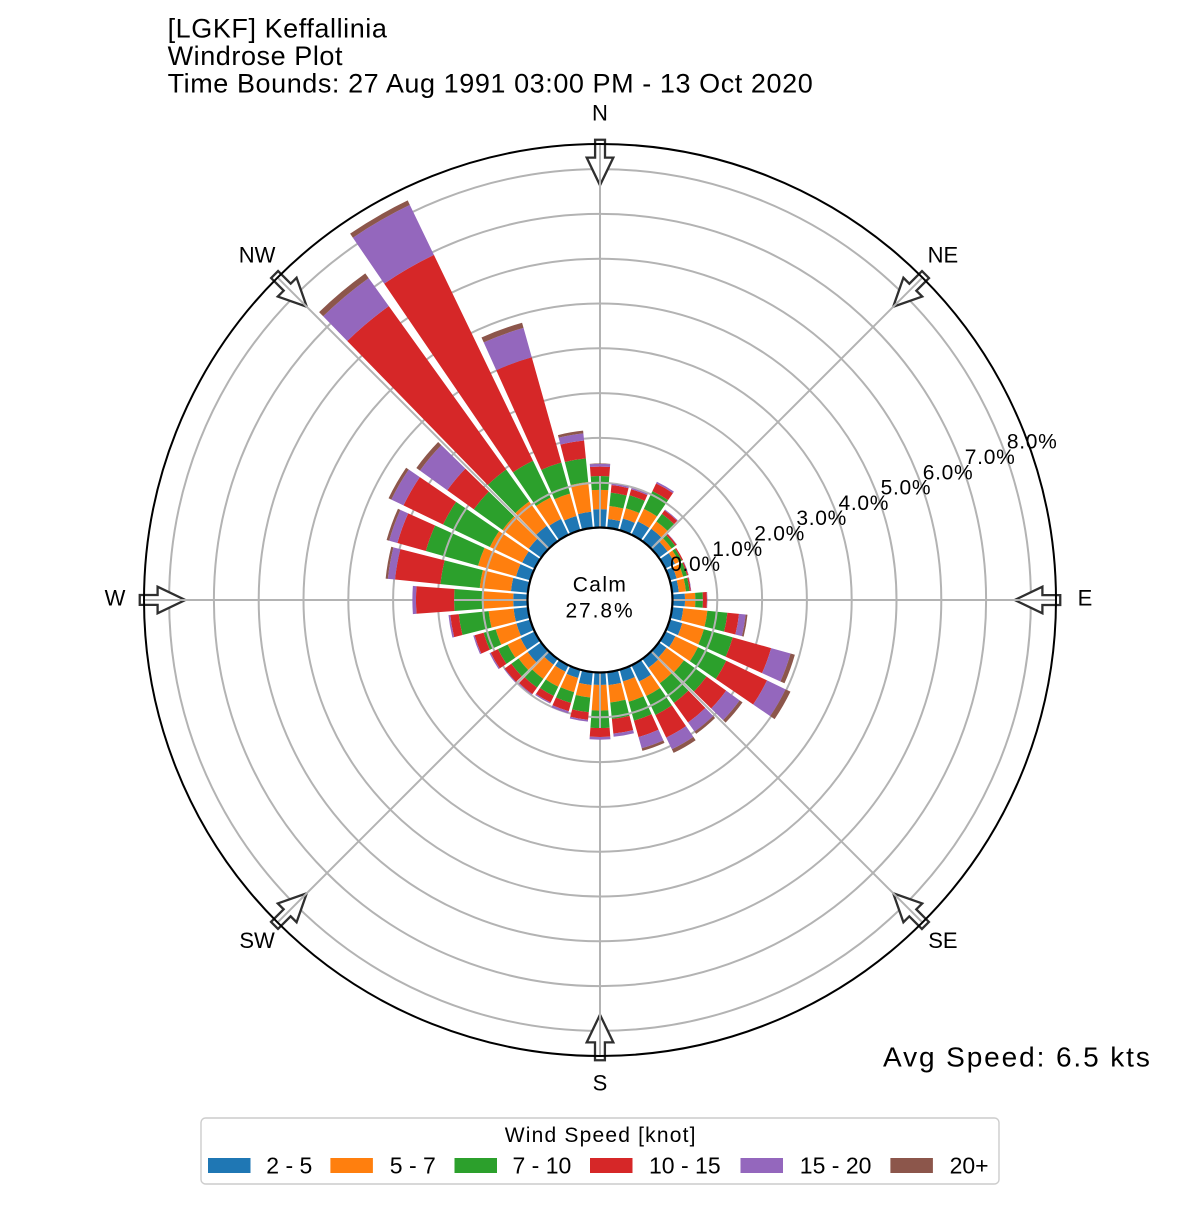 The image size is (1200, 1205). Describe the element at coordinates (599, 611) in the screenshot. I see `svg-text: 27.8%` at that location.